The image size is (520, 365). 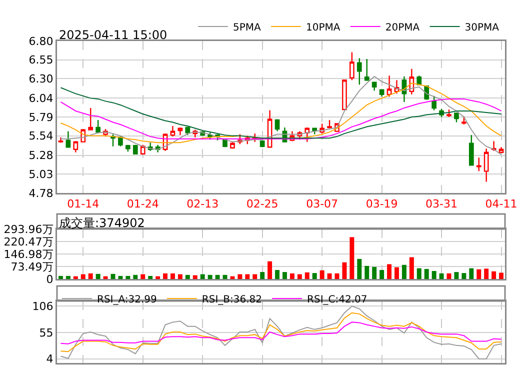 I want to click on legend-label: RSI_A:32.99, so click(x=127, y=300).